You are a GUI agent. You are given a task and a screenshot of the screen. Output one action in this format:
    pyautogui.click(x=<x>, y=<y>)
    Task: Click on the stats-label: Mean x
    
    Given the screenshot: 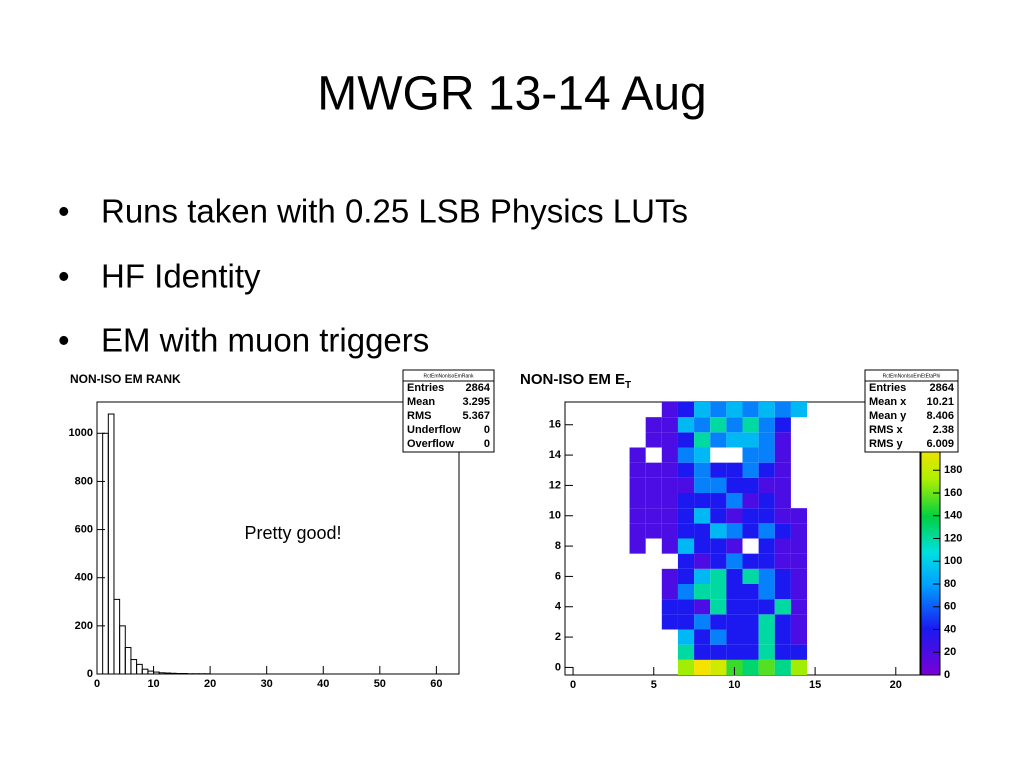 What is the action you would take?
    pyautogui.click(x=888, y=402)
    